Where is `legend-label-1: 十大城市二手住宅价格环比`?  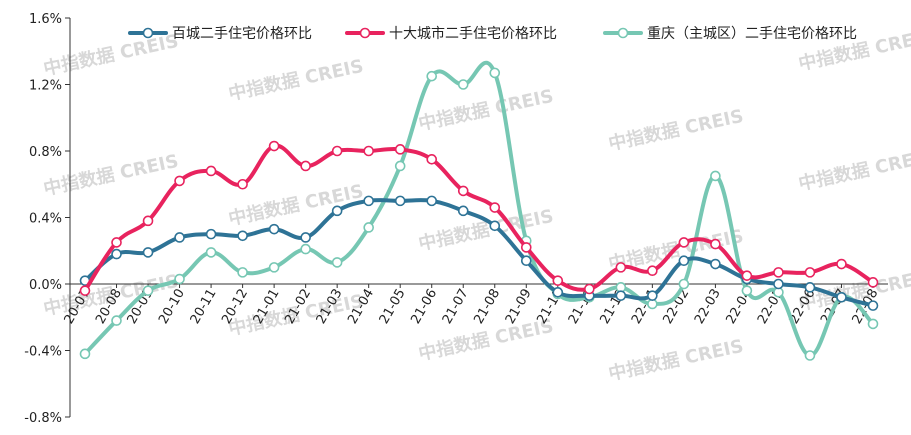
legend-label-1: 十大城市二手住宅价格环比 is located at coordinates (473, 33).